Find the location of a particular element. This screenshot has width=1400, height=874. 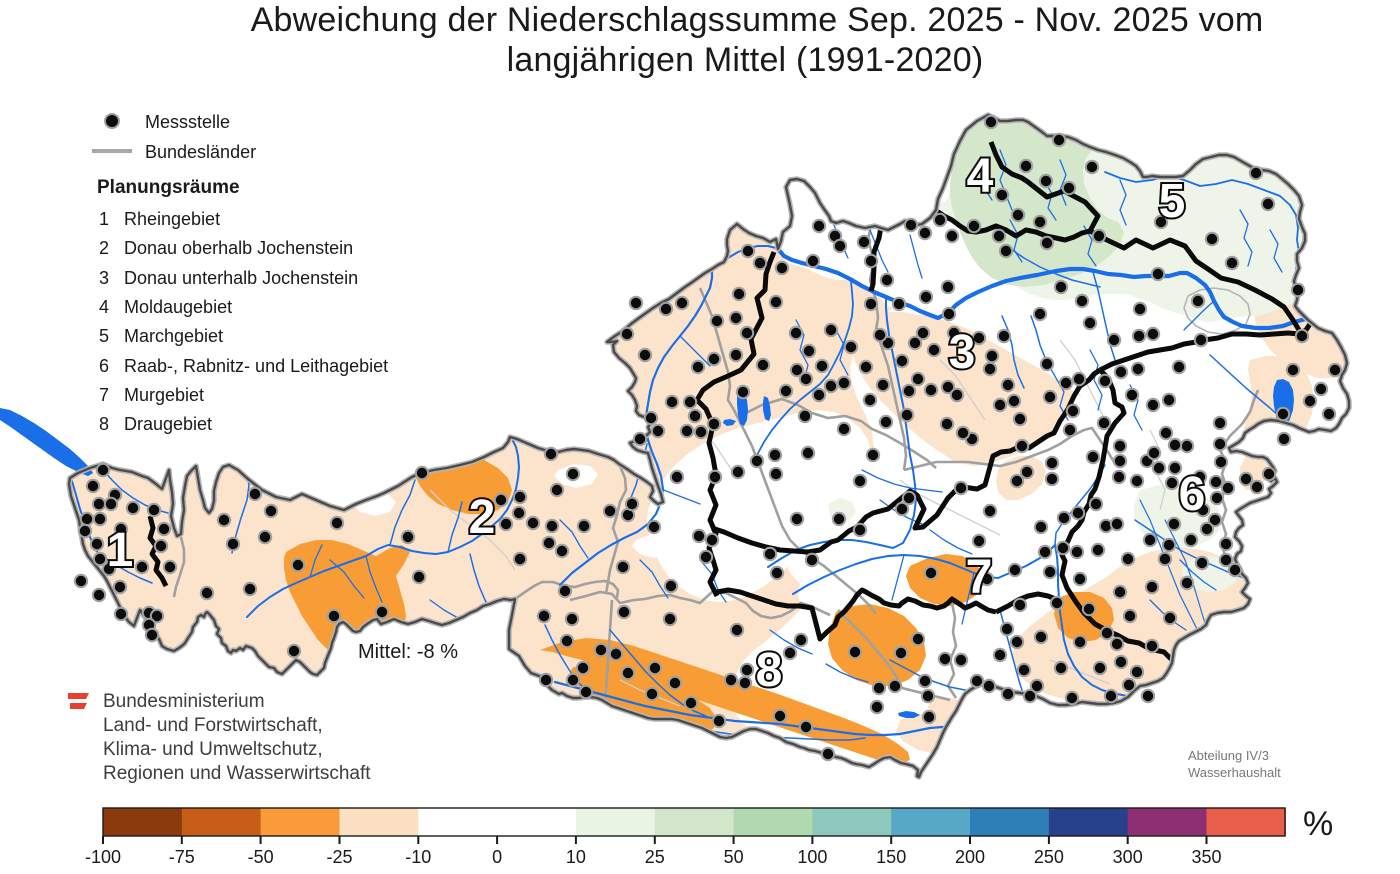

svg-text: -100 is located at coordinates (103, 857).